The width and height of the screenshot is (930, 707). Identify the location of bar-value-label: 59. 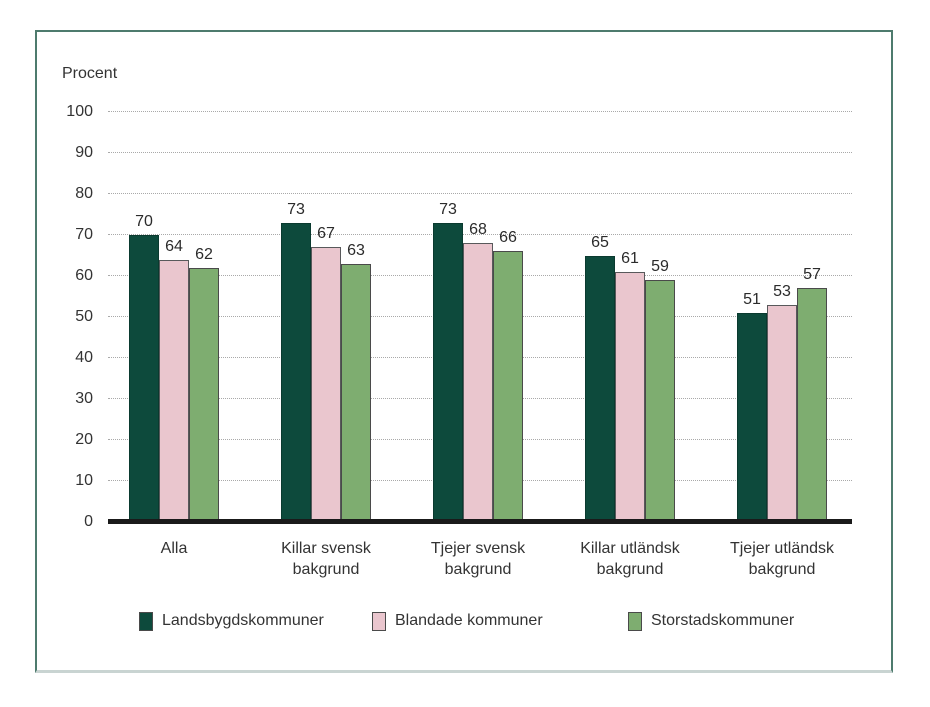
(660, 267).